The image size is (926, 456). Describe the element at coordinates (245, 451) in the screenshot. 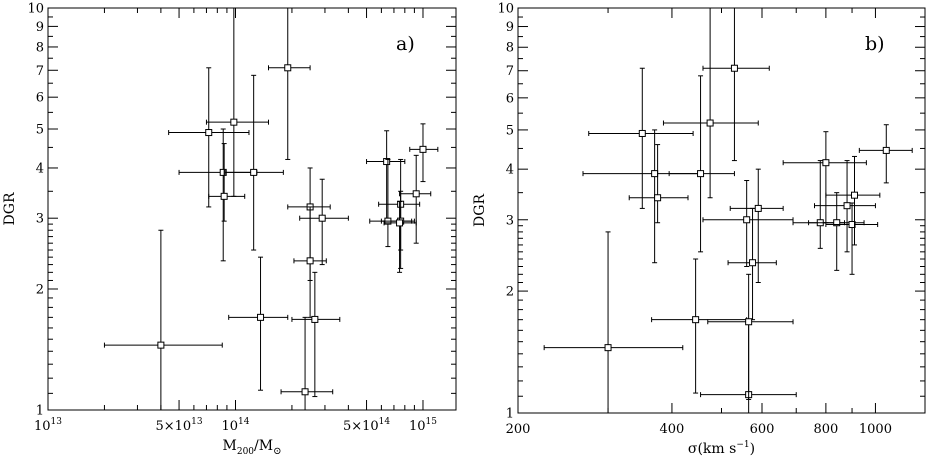

I see `x-axis-label-subscript: 200` at that location.